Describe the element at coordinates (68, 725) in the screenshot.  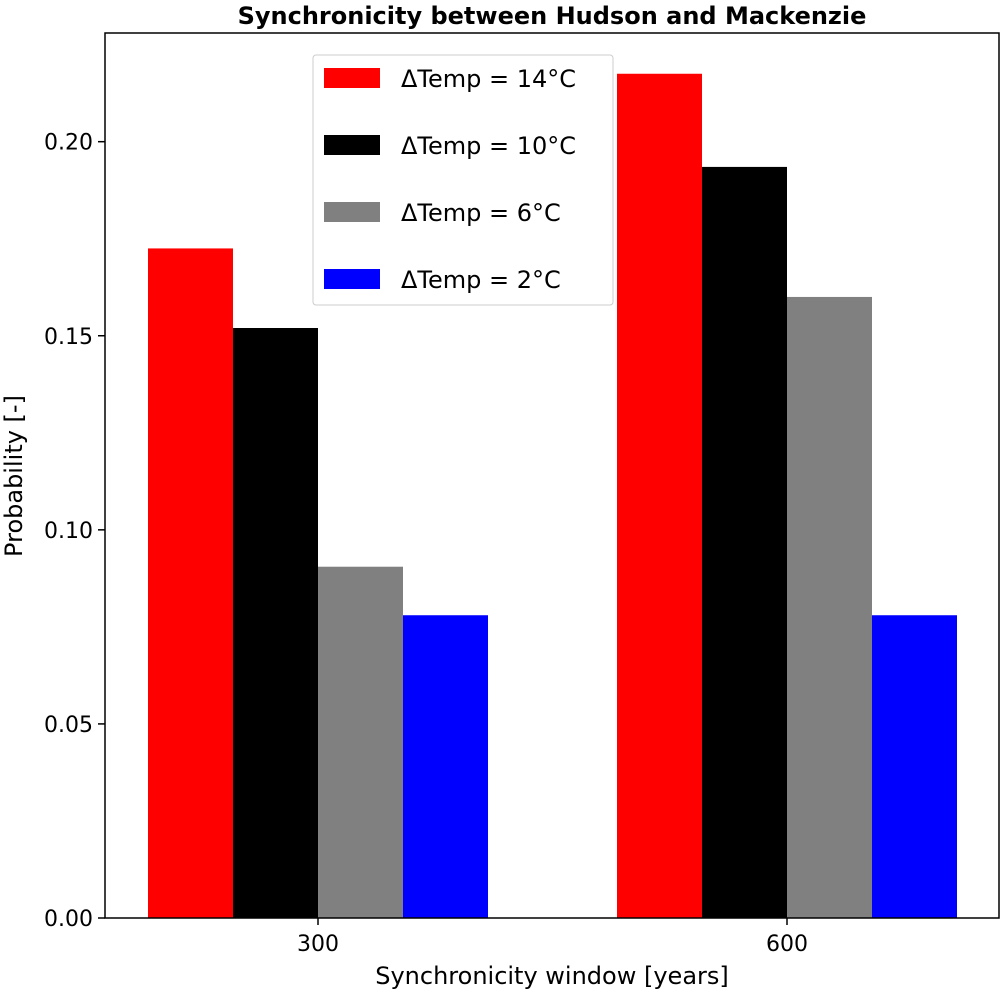
I see `y-tick-label: 0.05` at that location.